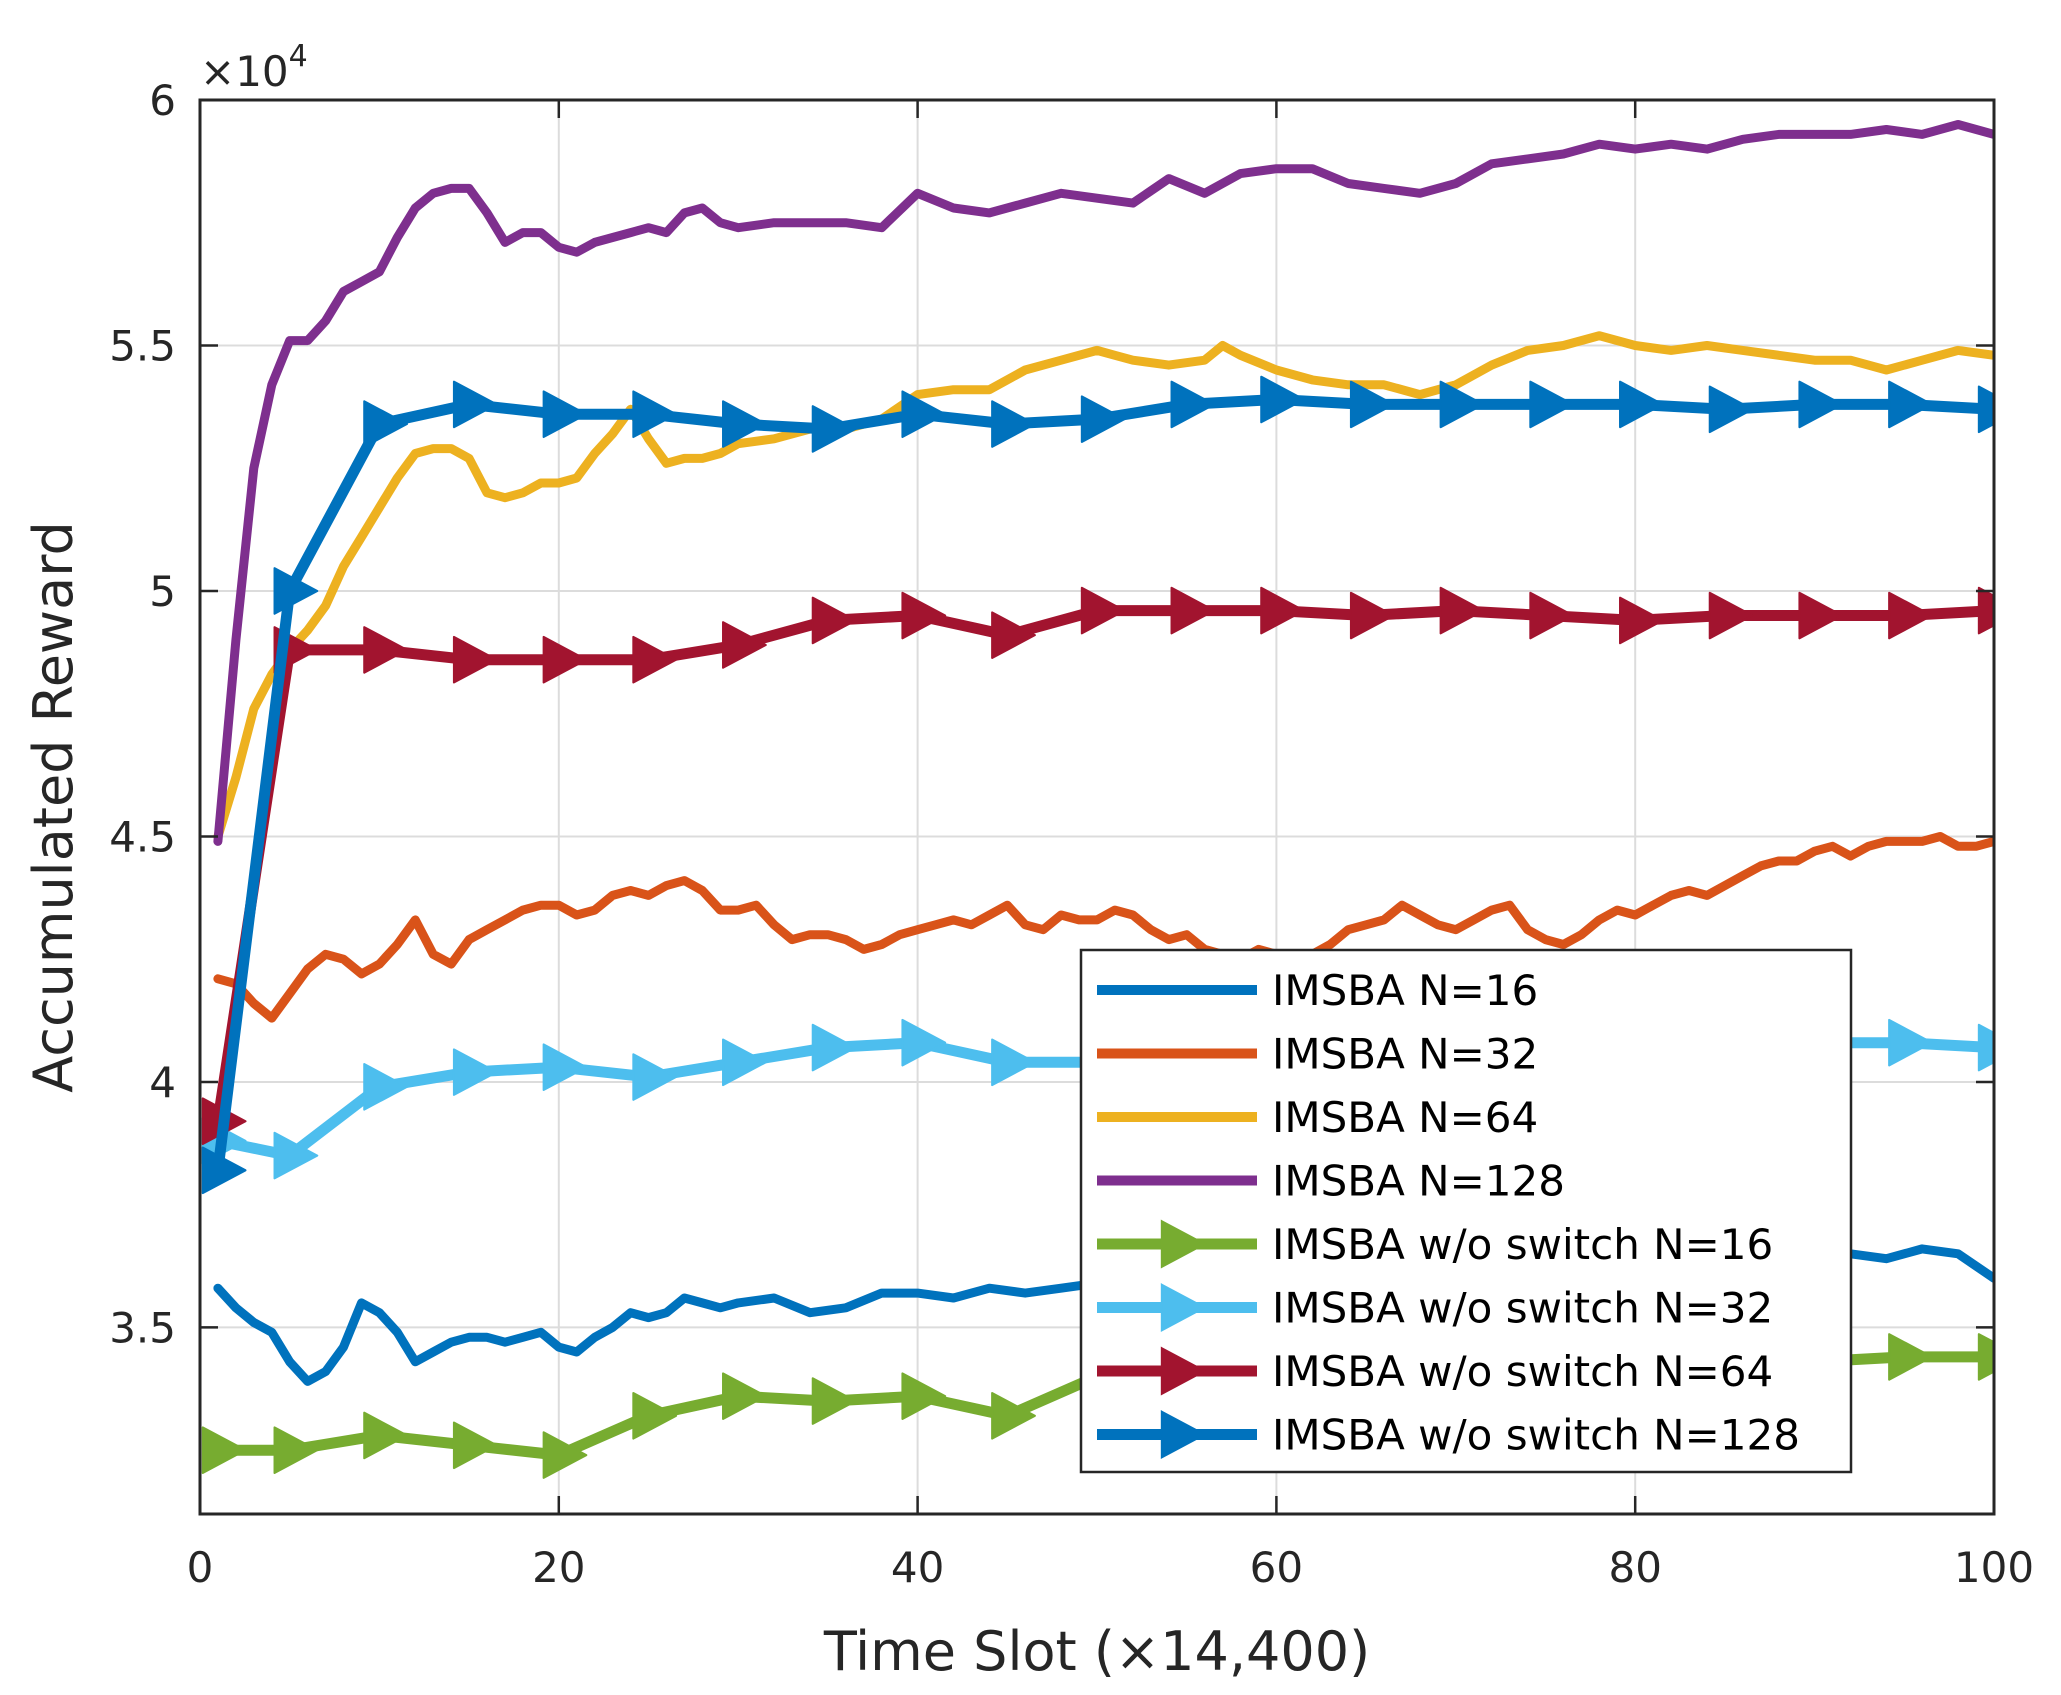 The image size is (2061, 1695). I want to click on legend-label: IMSBA N=64, so click(1405, 1117).